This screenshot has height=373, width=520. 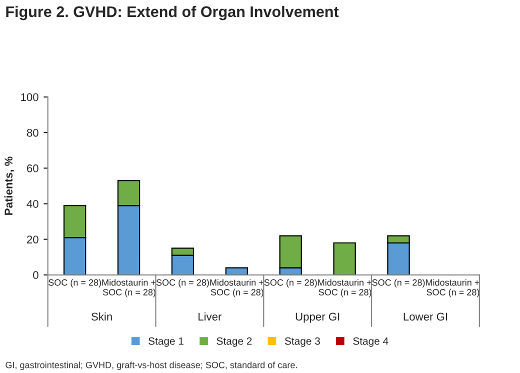 I want to click on text: Lower GI, so click(x=426, y=316).